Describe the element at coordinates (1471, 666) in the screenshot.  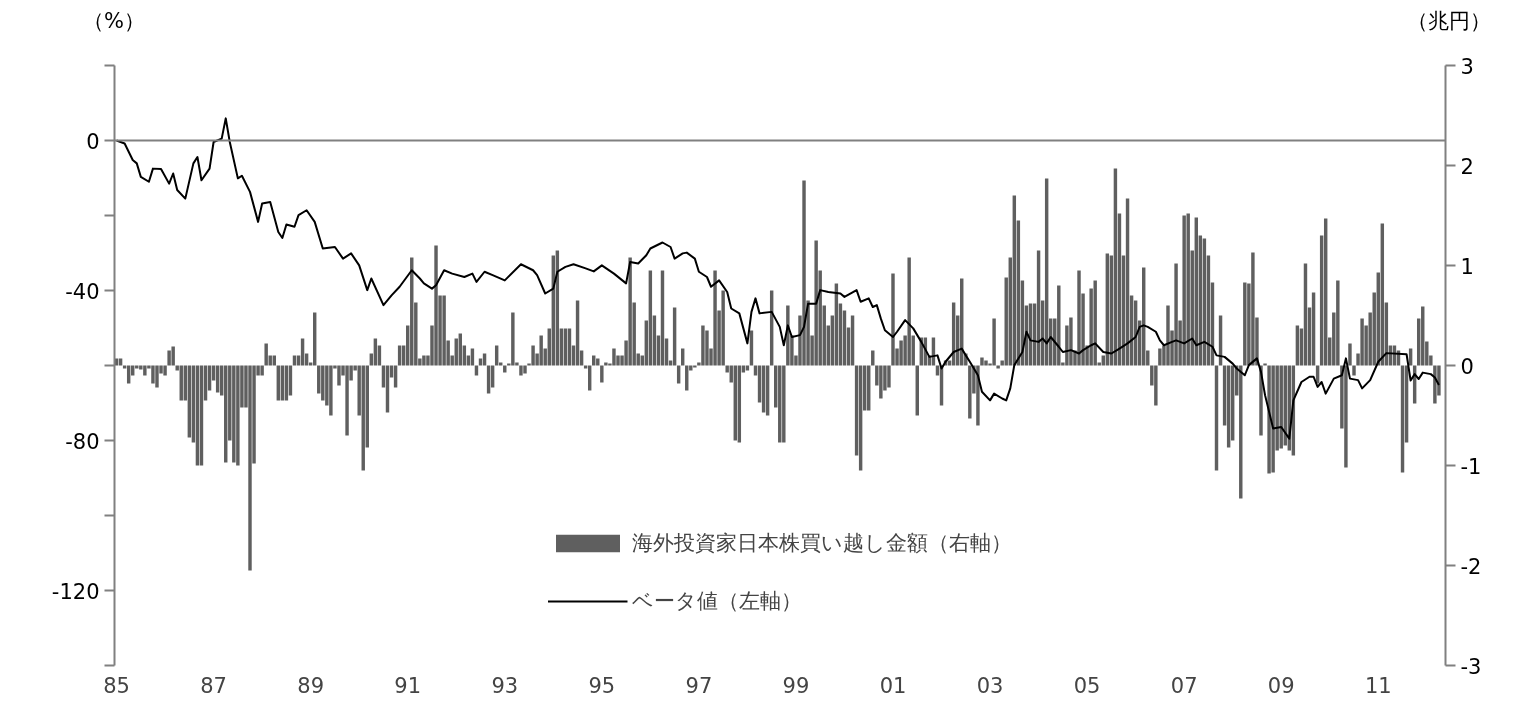
I see `y2-tick-label: -3` at that location.